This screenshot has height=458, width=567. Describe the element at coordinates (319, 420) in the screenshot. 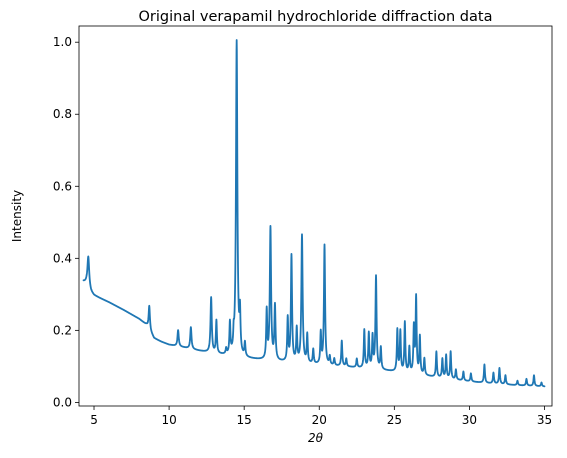

I see `x-tick-label: 20` at that location.